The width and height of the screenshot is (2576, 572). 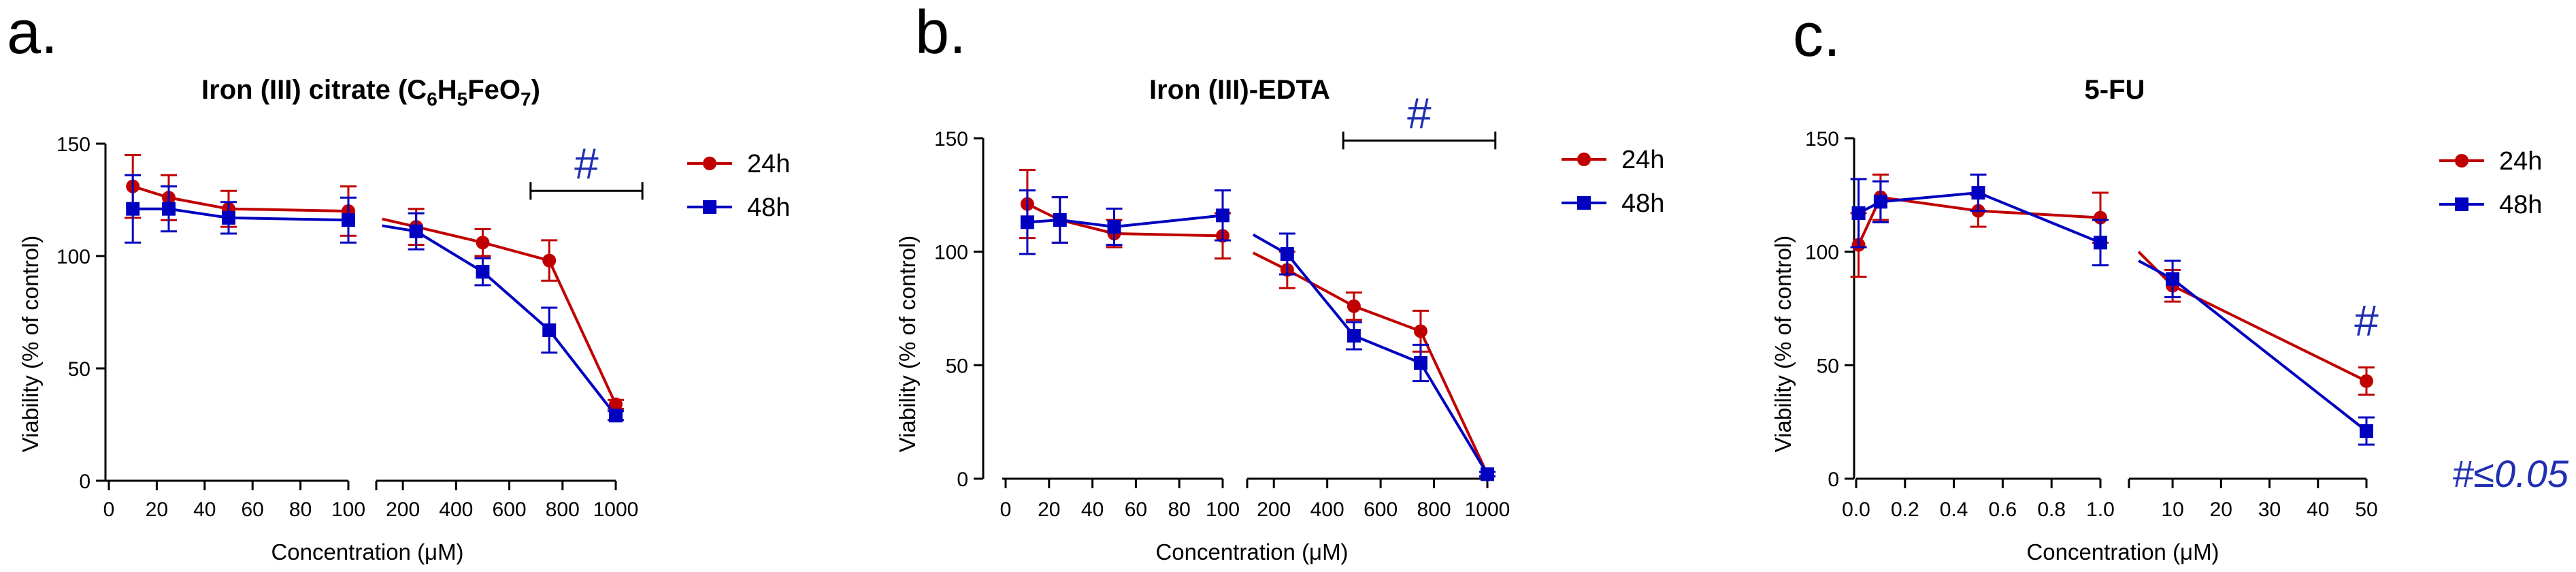 I want to click on x-tick-label: 10, so click(x=2172, y=510).